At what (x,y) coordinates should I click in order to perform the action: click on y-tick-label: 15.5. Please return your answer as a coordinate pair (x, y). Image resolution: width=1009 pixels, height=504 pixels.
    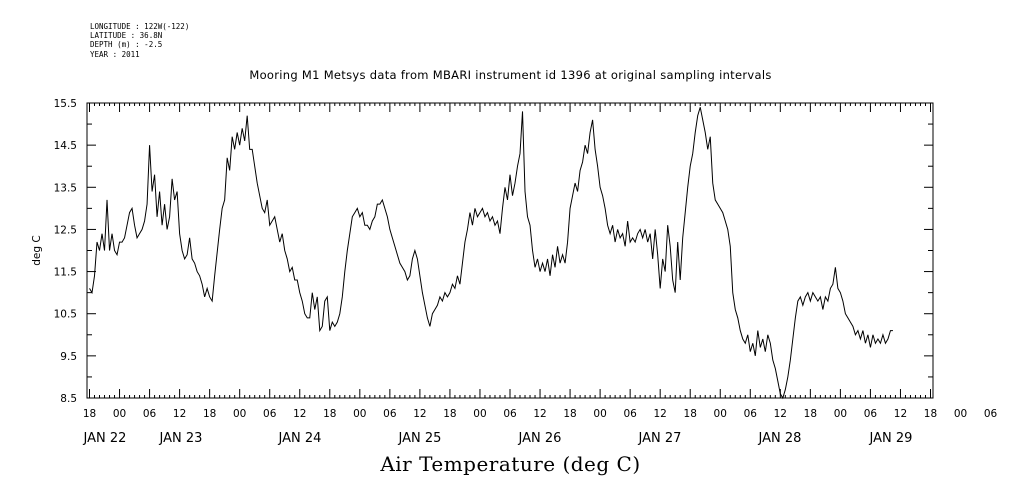
    Looking at the image, I should click on (65, 104).